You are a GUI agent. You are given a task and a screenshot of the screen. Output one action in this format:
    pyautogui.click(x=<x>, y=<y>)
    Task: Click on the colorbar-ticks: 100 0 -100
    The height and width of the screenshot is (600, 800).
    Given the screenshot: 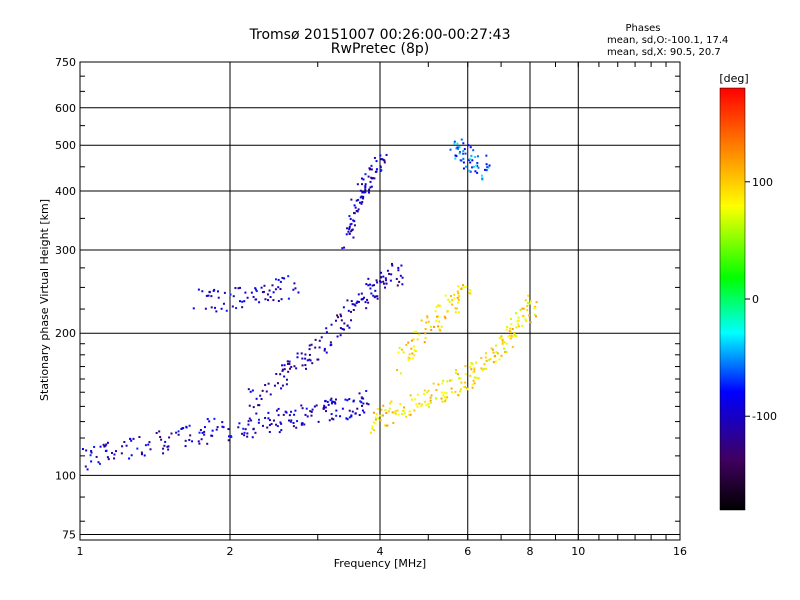 What is the action you would take?
    pyautogui.click(x=761, y=299)
    